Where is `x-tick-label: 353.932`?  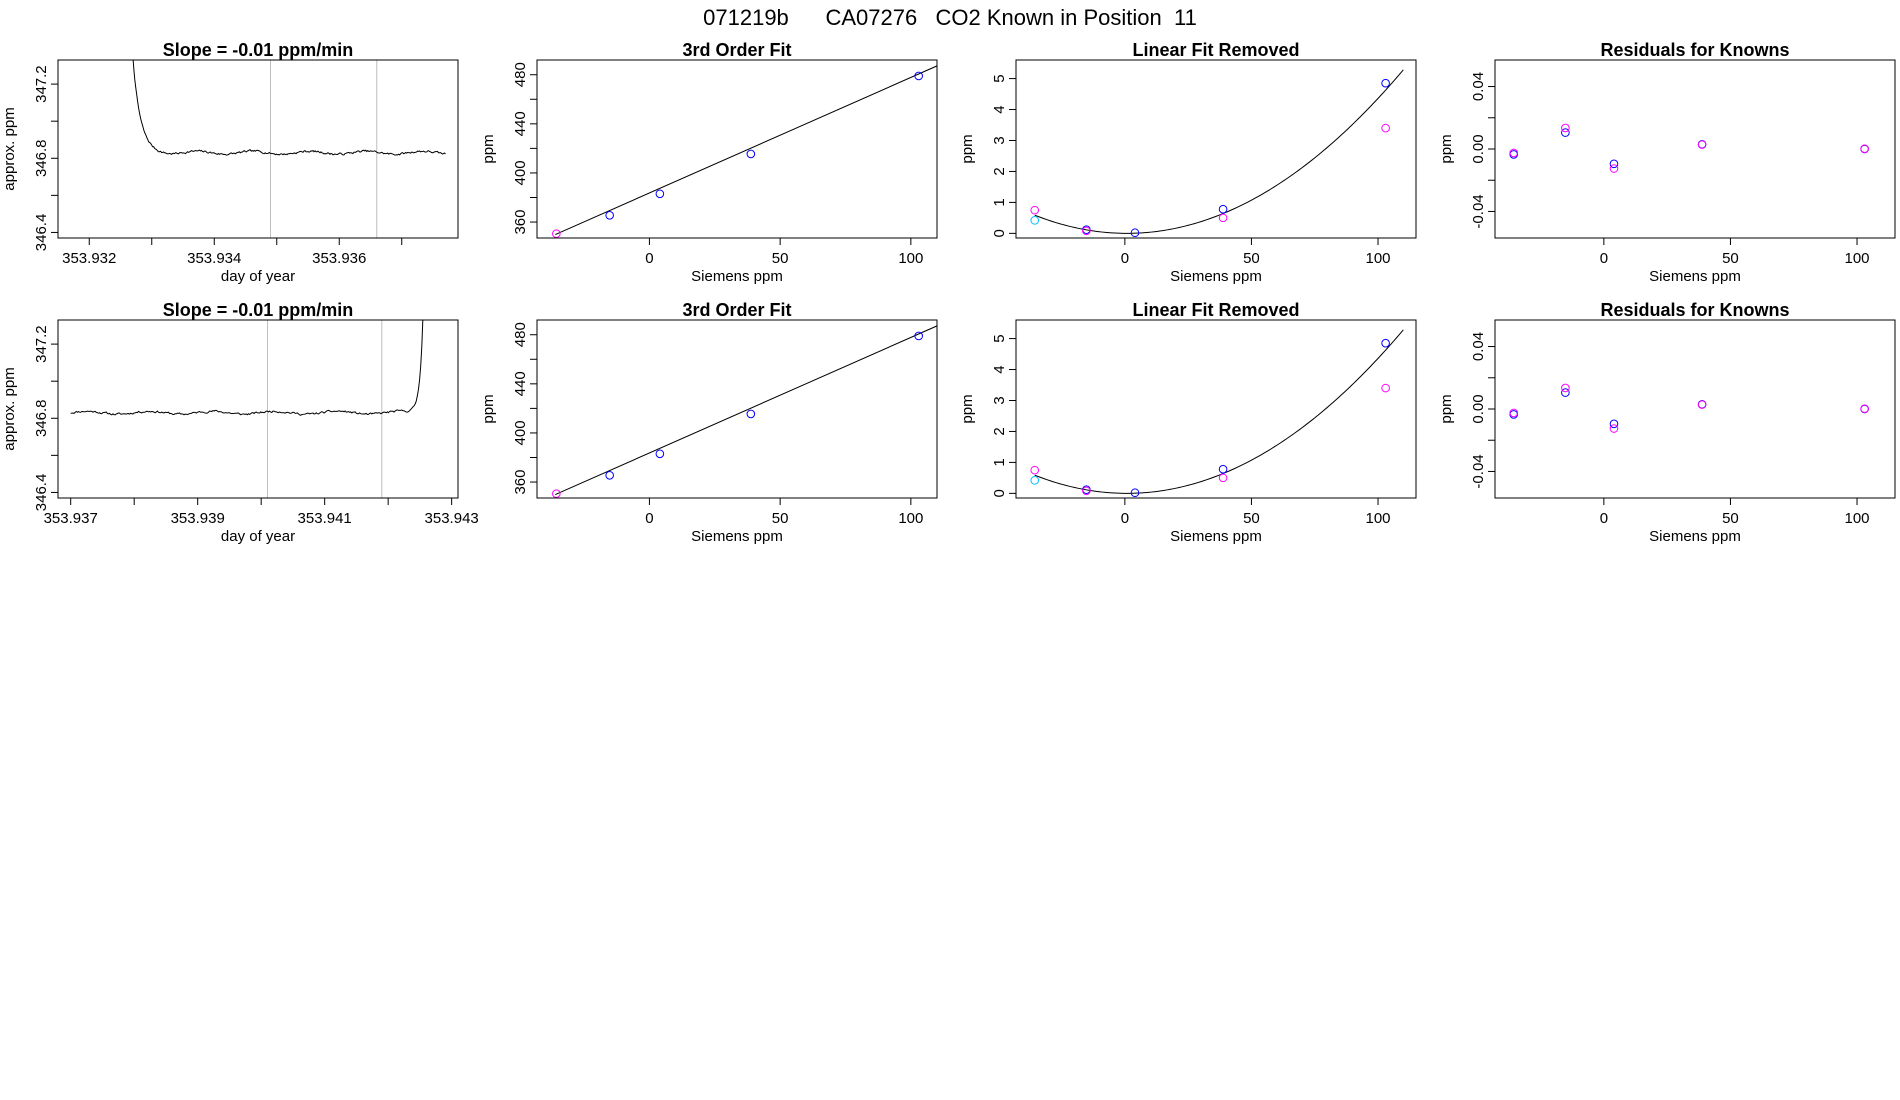 x-tick-label: 353.932 is located at coordinates (89, 258).